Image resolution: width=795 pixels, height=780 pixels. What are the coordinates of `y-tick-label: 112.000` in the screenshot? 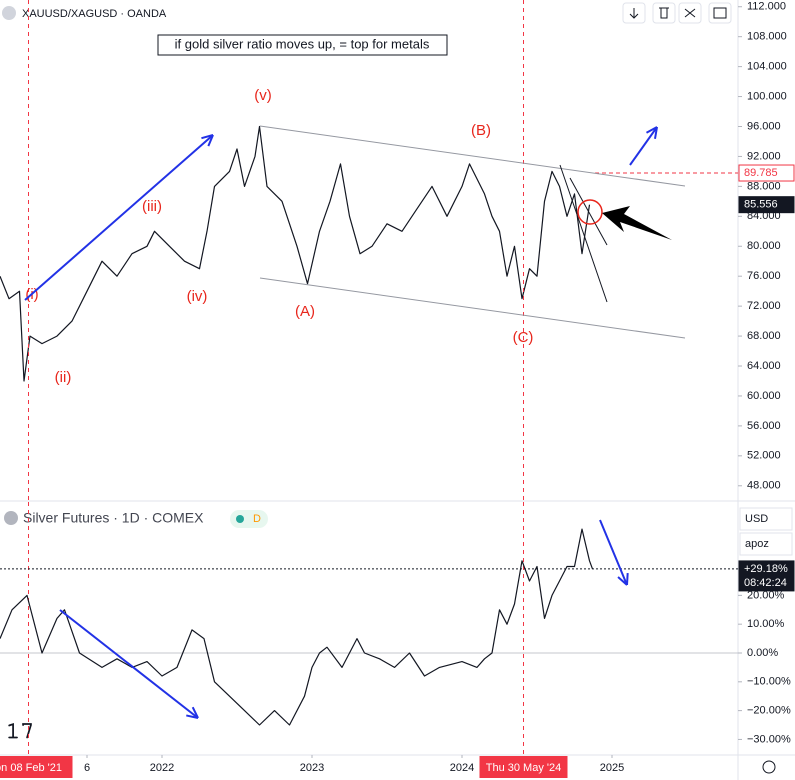 It's located at (766, 7).